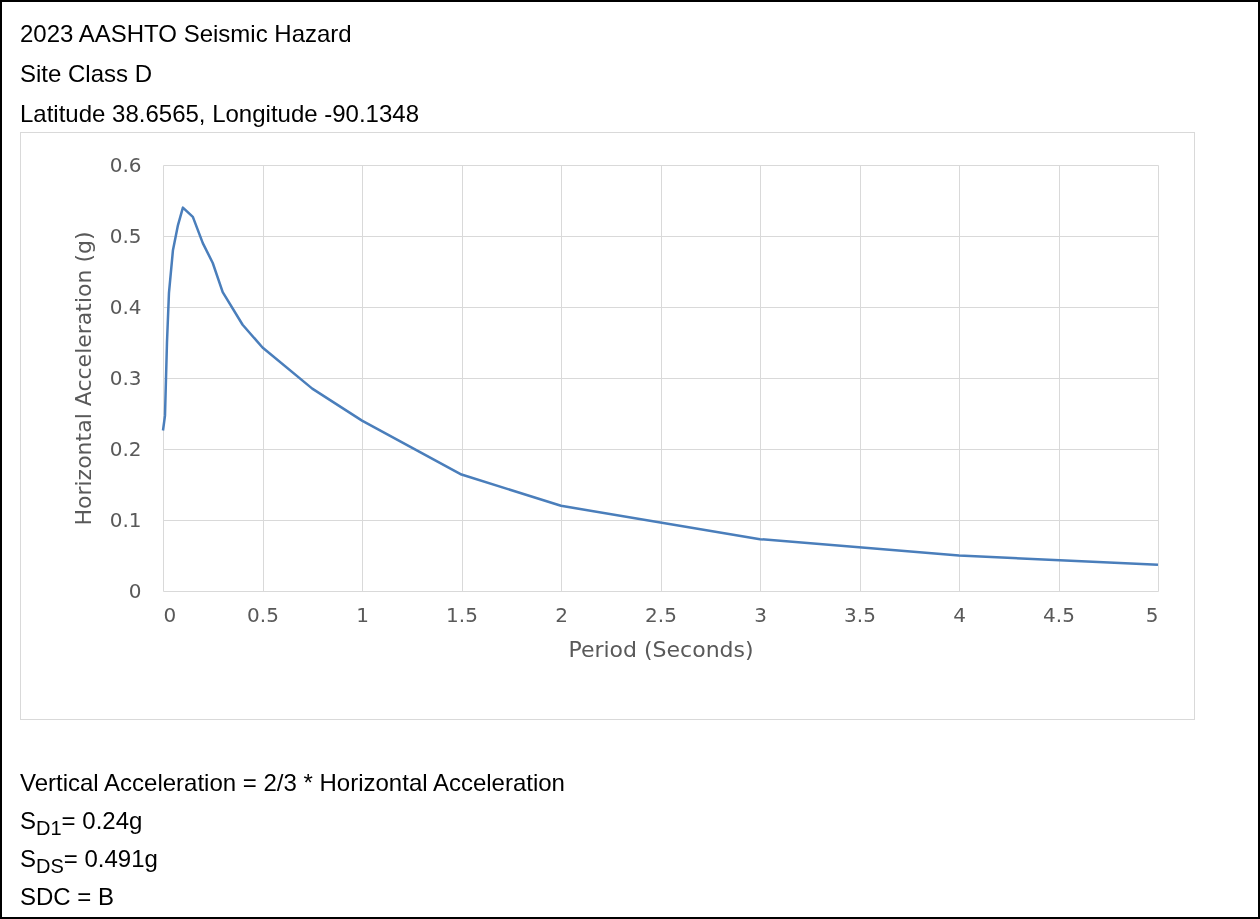  I want to click on x-tick-label: 1.5, so click(462, 614).